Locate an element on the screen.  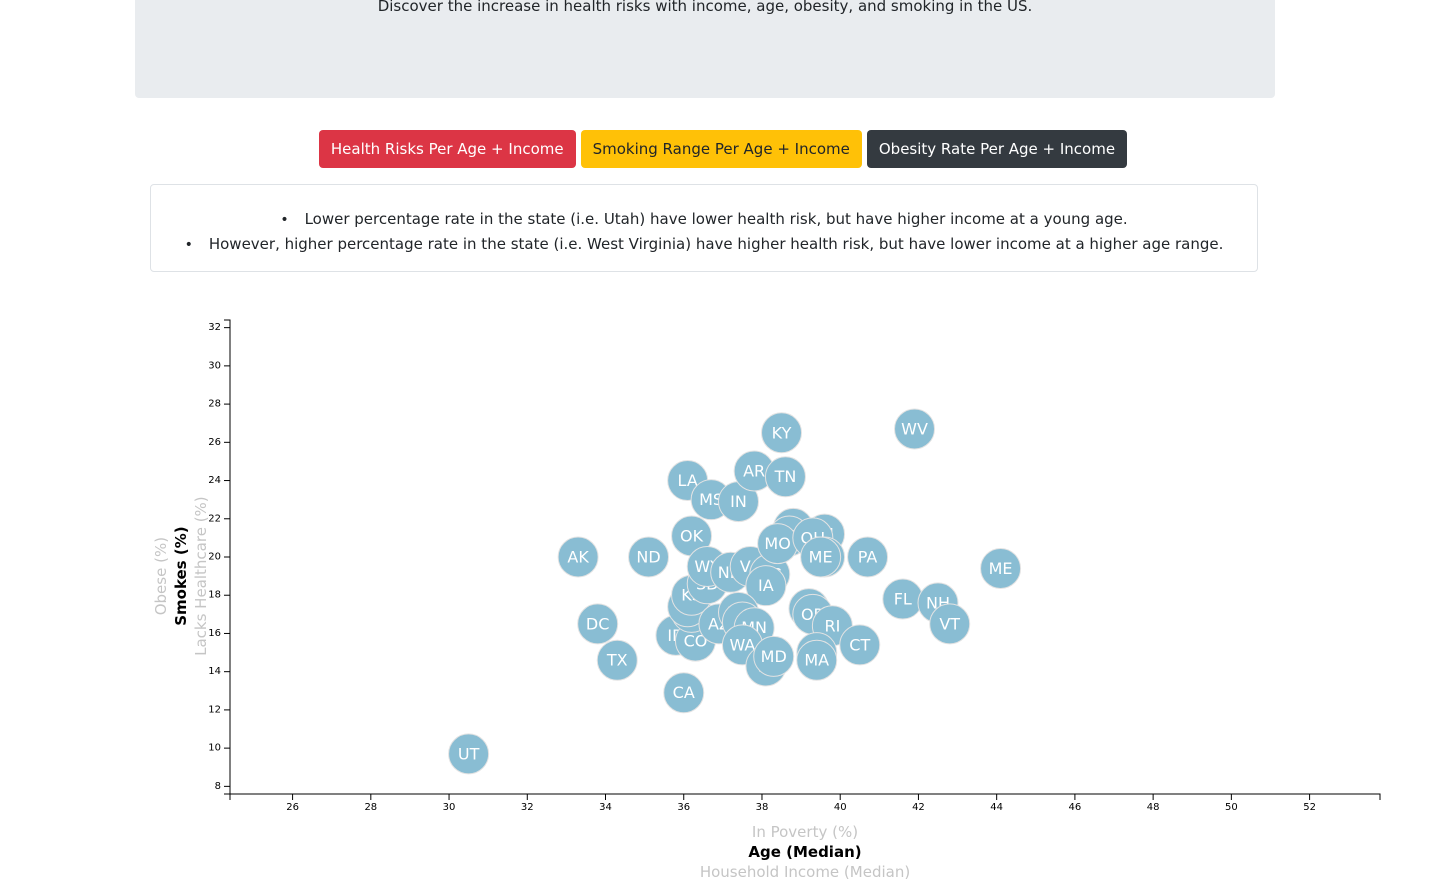
state-point: OK is located at coordinates (692, 536).